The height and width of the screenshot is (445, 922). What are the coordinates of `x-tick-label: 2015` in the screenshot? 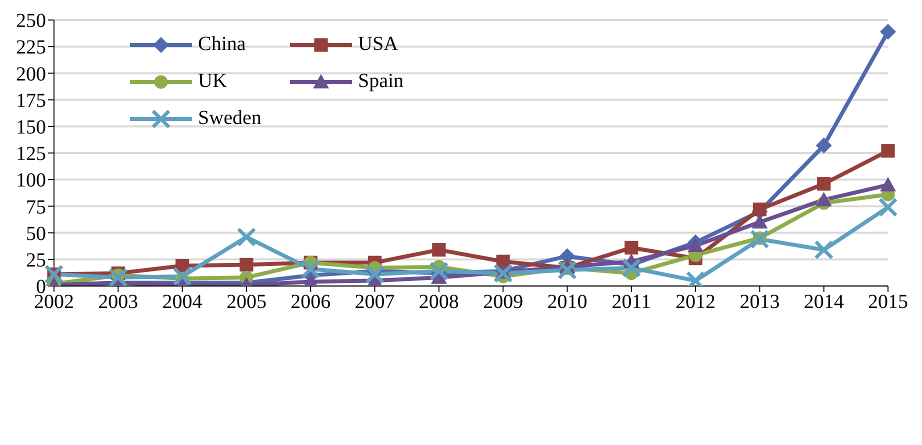 It's located at (888, 302).